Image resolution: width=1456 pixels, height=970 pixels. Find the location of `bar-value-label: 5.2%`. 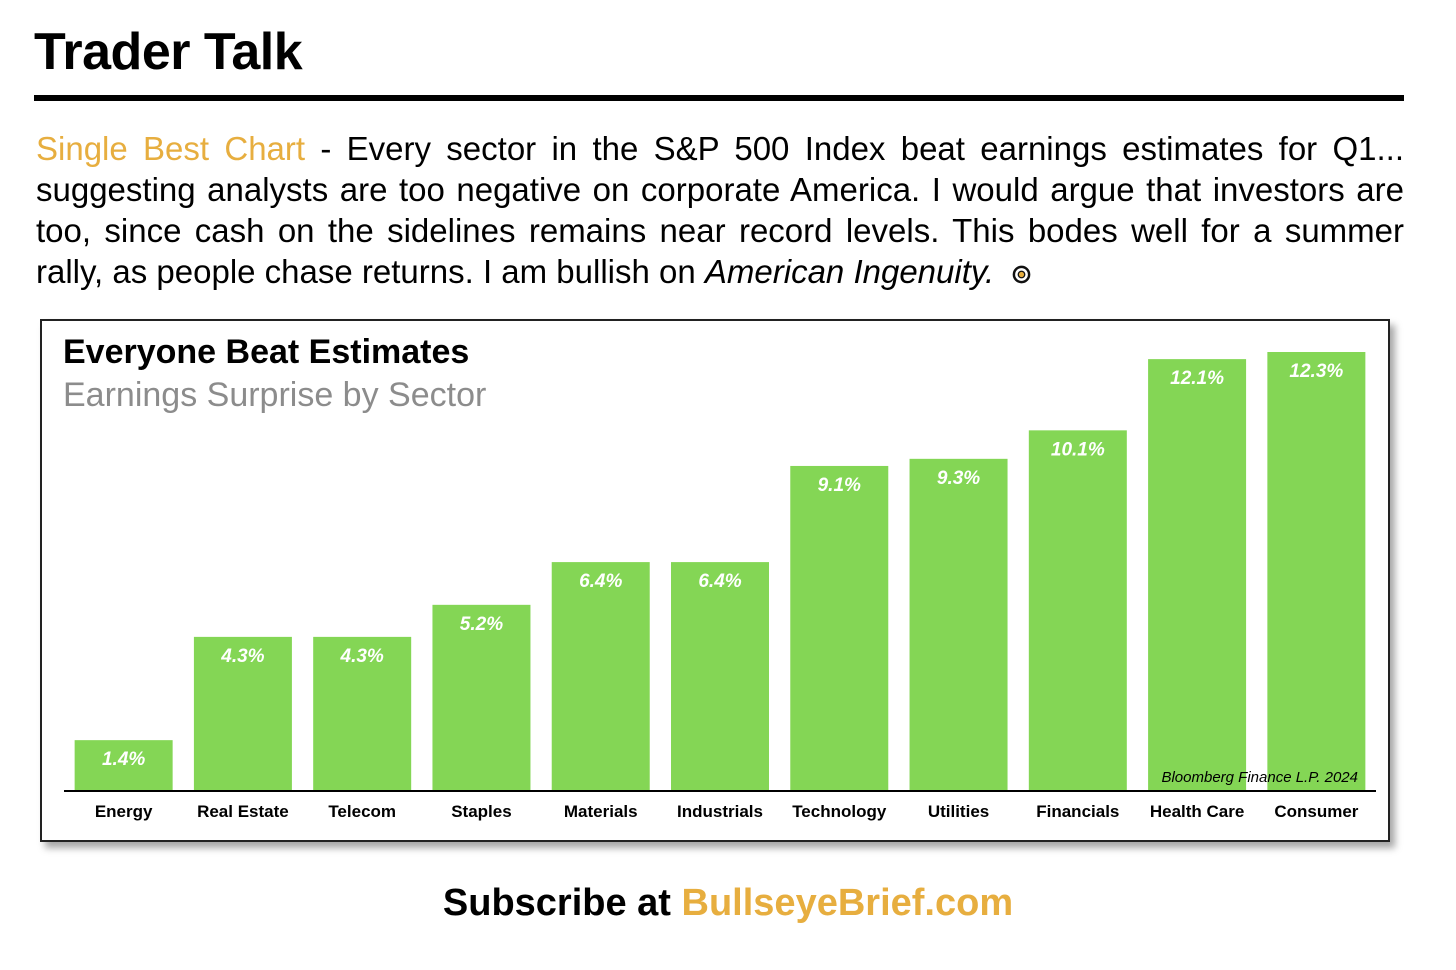

bar-value-label: 5.2% is located at coordinates (481, 624).